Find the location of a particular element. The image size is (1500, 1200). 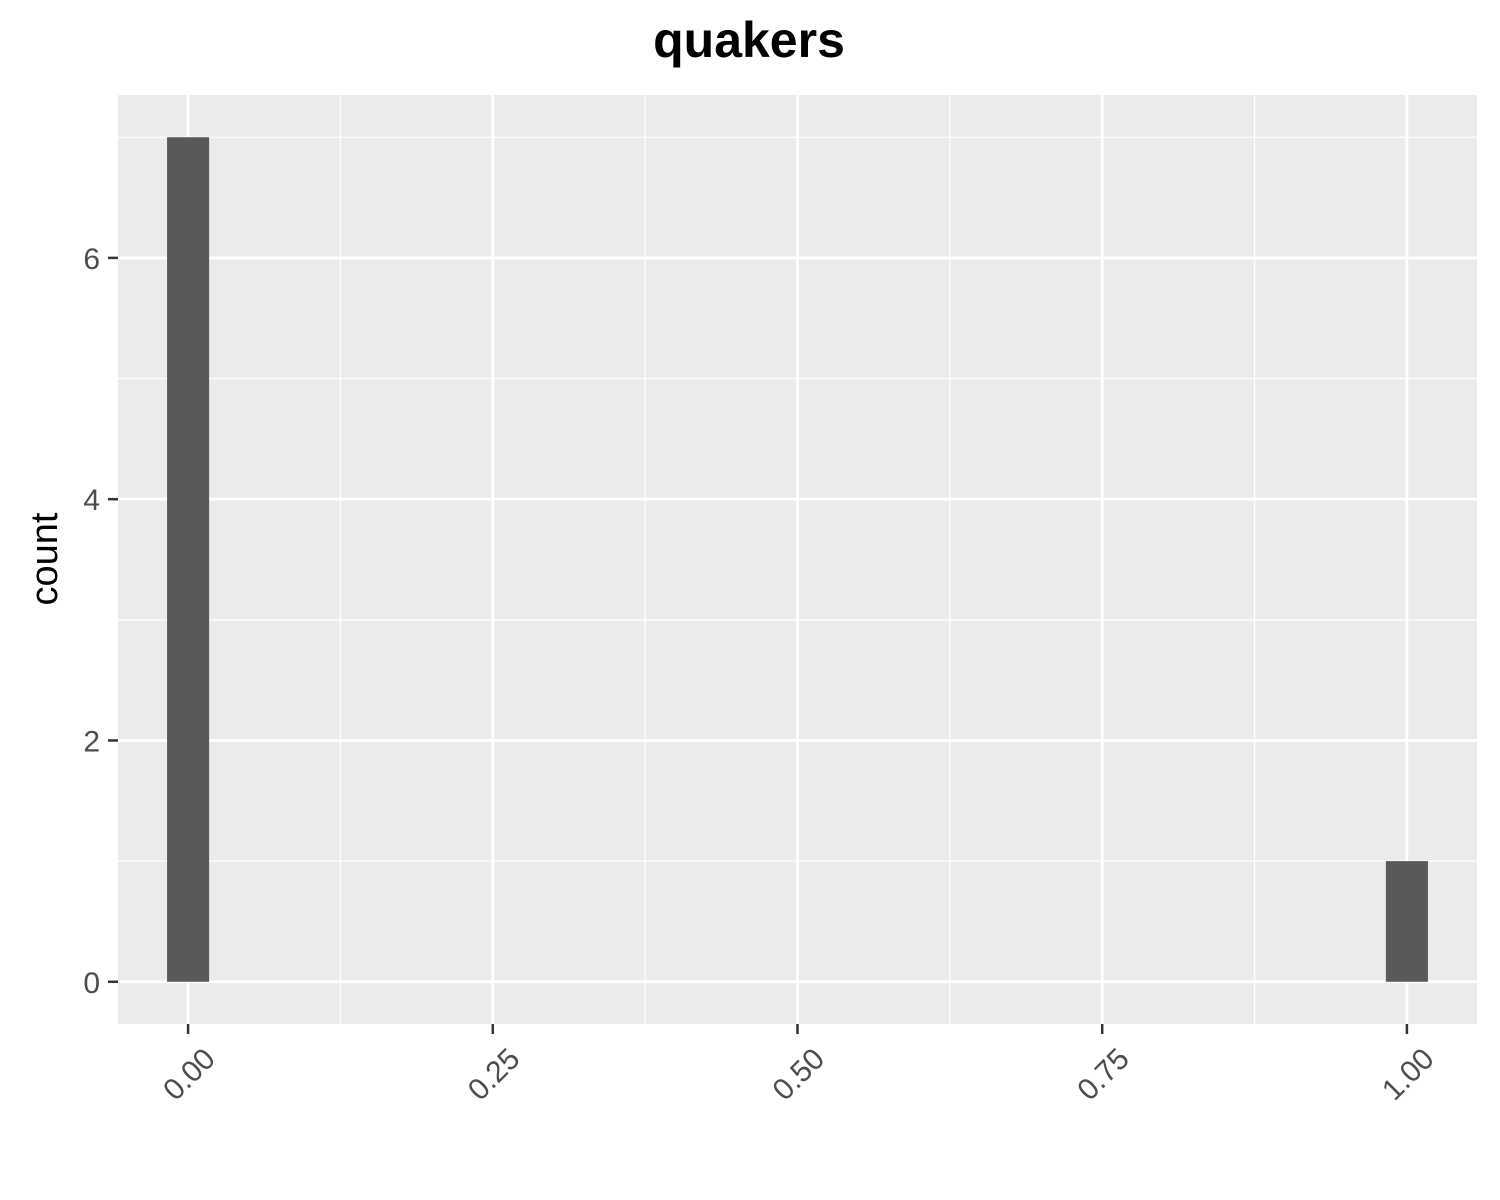

x-tick-label: 0.50 is located at coordinates (799, 1074).